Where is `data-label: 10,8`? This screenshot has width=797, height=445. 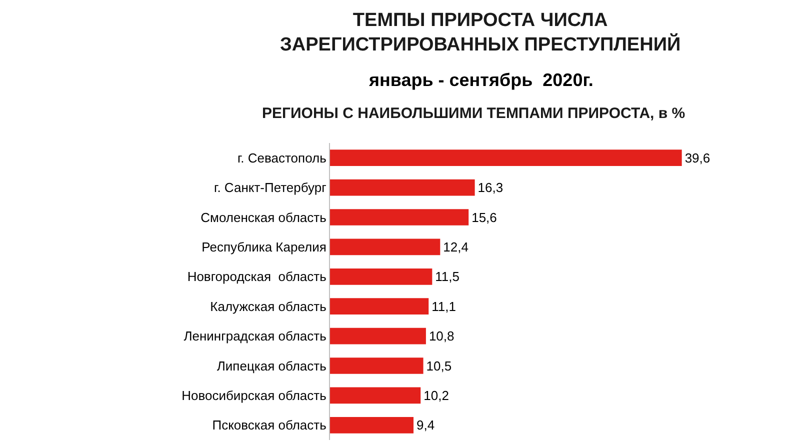
data-label: 10,8 is located at coordinates (441, 336).